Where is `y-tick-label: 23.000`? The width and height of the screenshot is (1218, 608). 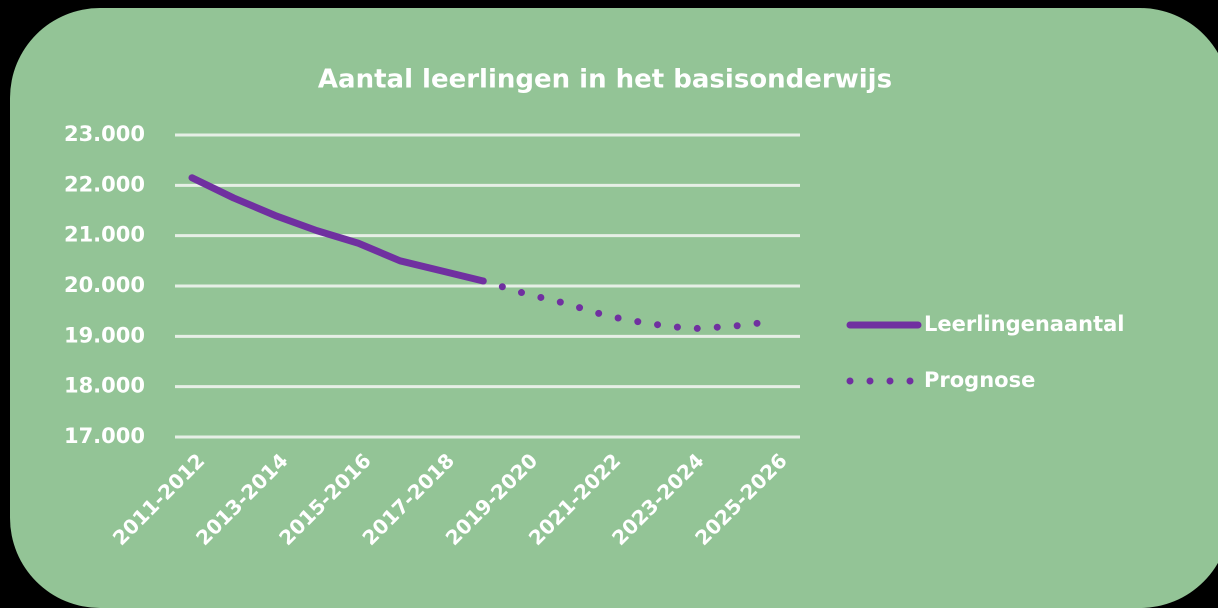 y-tick-label: 23.000 is located at coordinates (104, 134).